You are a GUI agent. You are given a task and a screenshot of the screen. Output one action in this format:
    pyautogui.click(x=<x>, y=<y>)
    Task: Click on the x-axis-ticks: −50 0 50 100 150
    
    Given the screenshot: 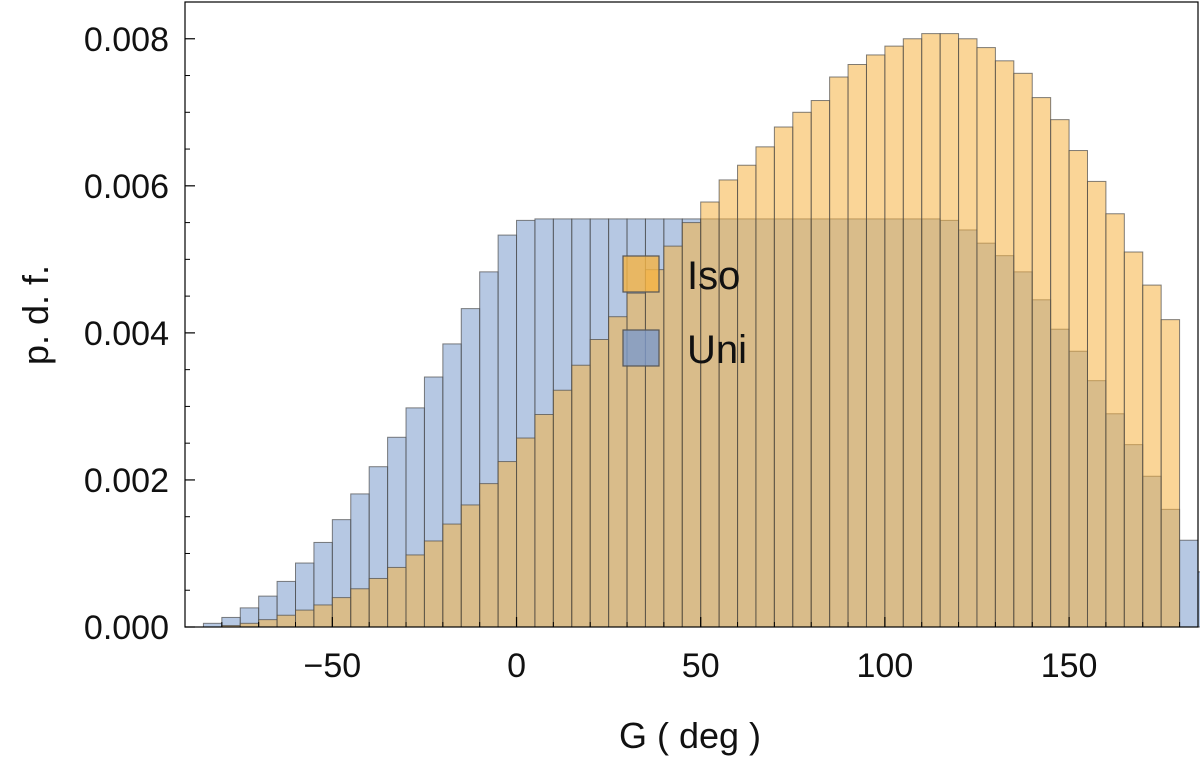 What is the action you would take?
    pyautogui.click(x=701, y=651)
    